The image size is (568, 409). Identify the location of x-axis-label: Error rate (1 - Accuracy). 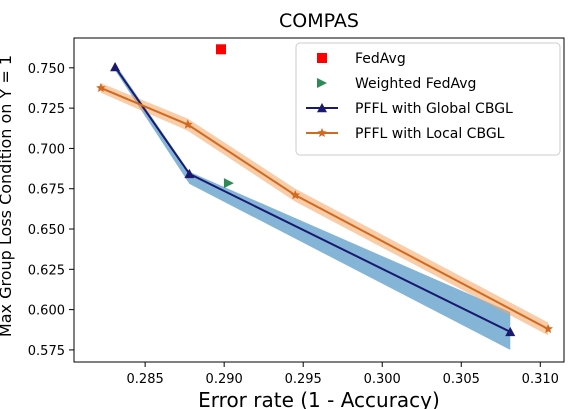
(319, 398).